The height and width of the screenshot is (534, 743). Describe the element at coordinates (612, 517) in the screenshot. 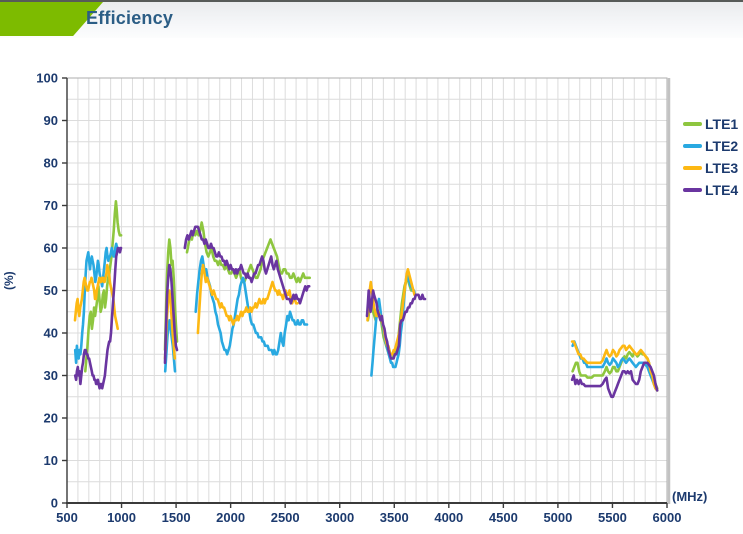

I see `x-tick-label: 5500` at that location.